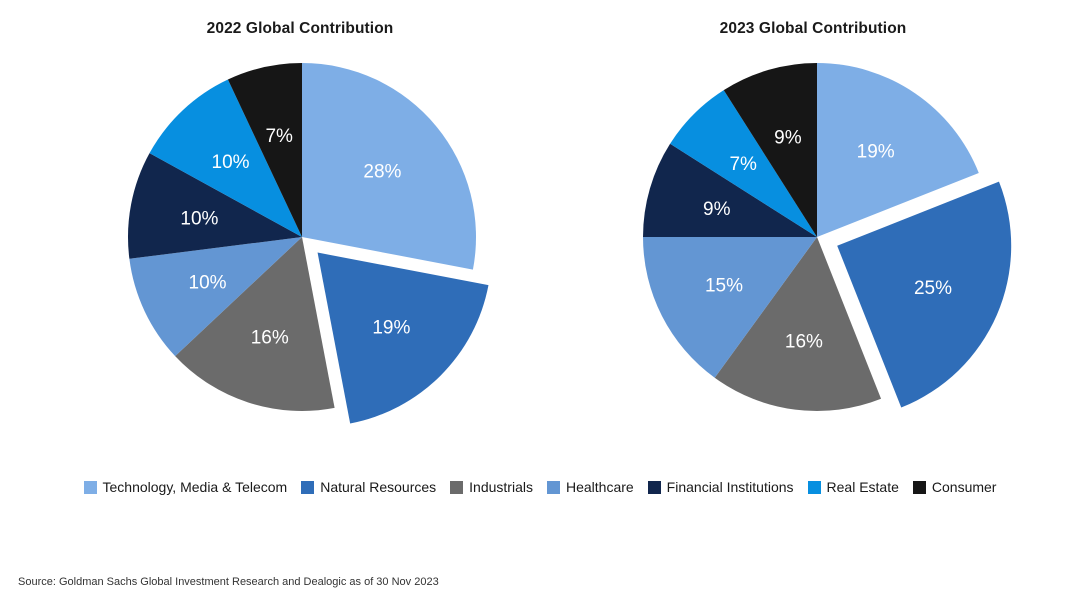 This screenshot has height=603, width=1080. Describe the element at coordinates (279, 136) in the screenshot. I see `slice-label-consumer: 7%` at that location.